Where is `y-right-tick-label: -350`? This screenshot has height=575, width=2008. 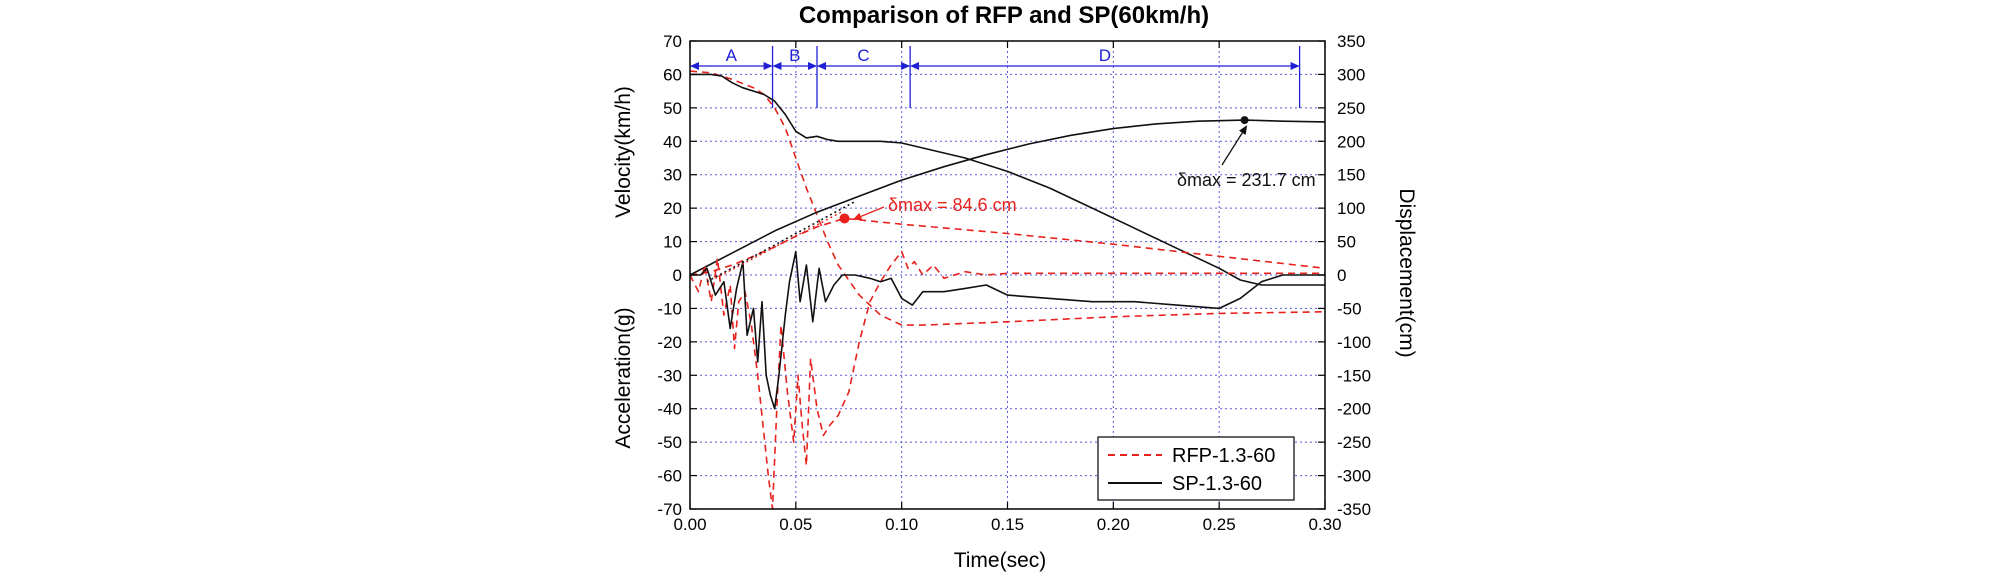 y-right-tick-label: -350 is located at coordinates (1354, 509).